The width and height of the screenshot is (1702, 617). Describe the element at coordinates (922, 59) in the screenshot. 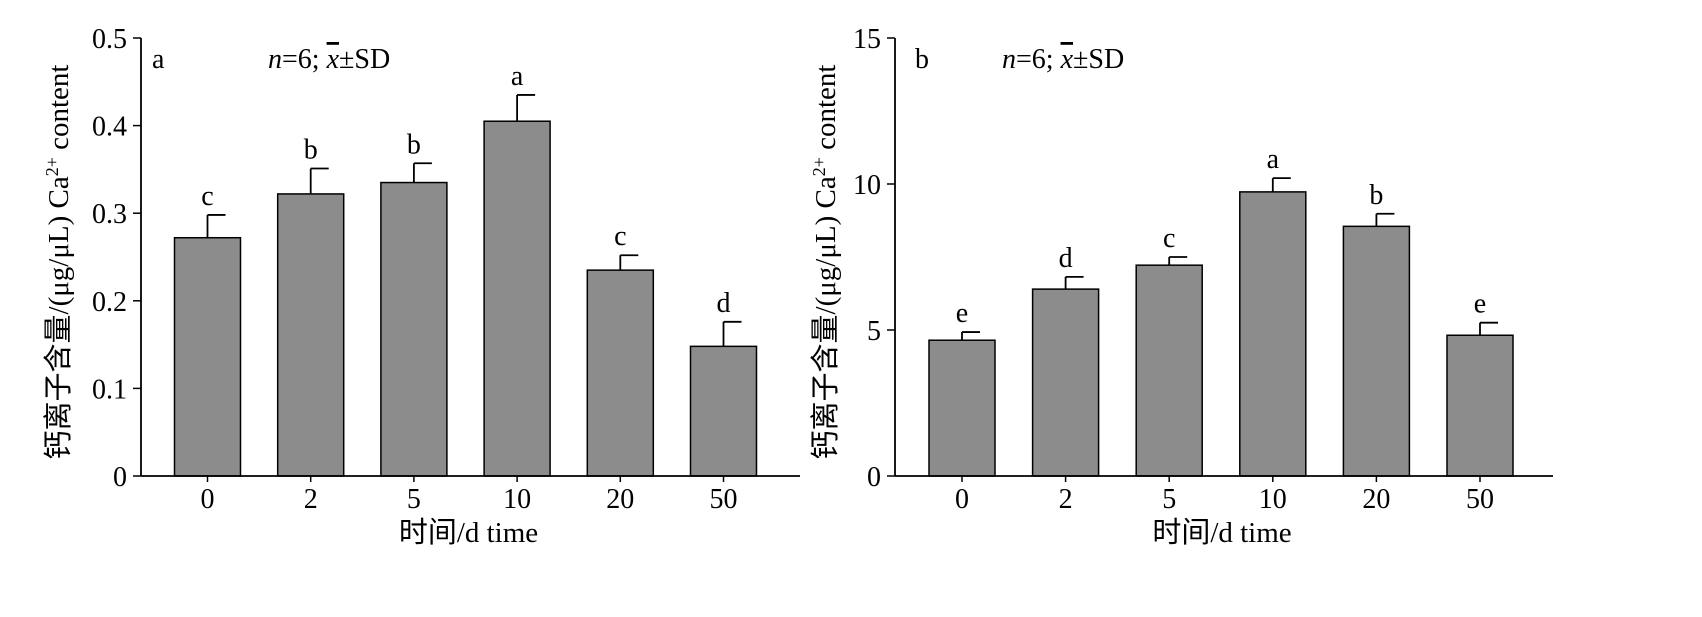

I see `panel-label: b` at that location.